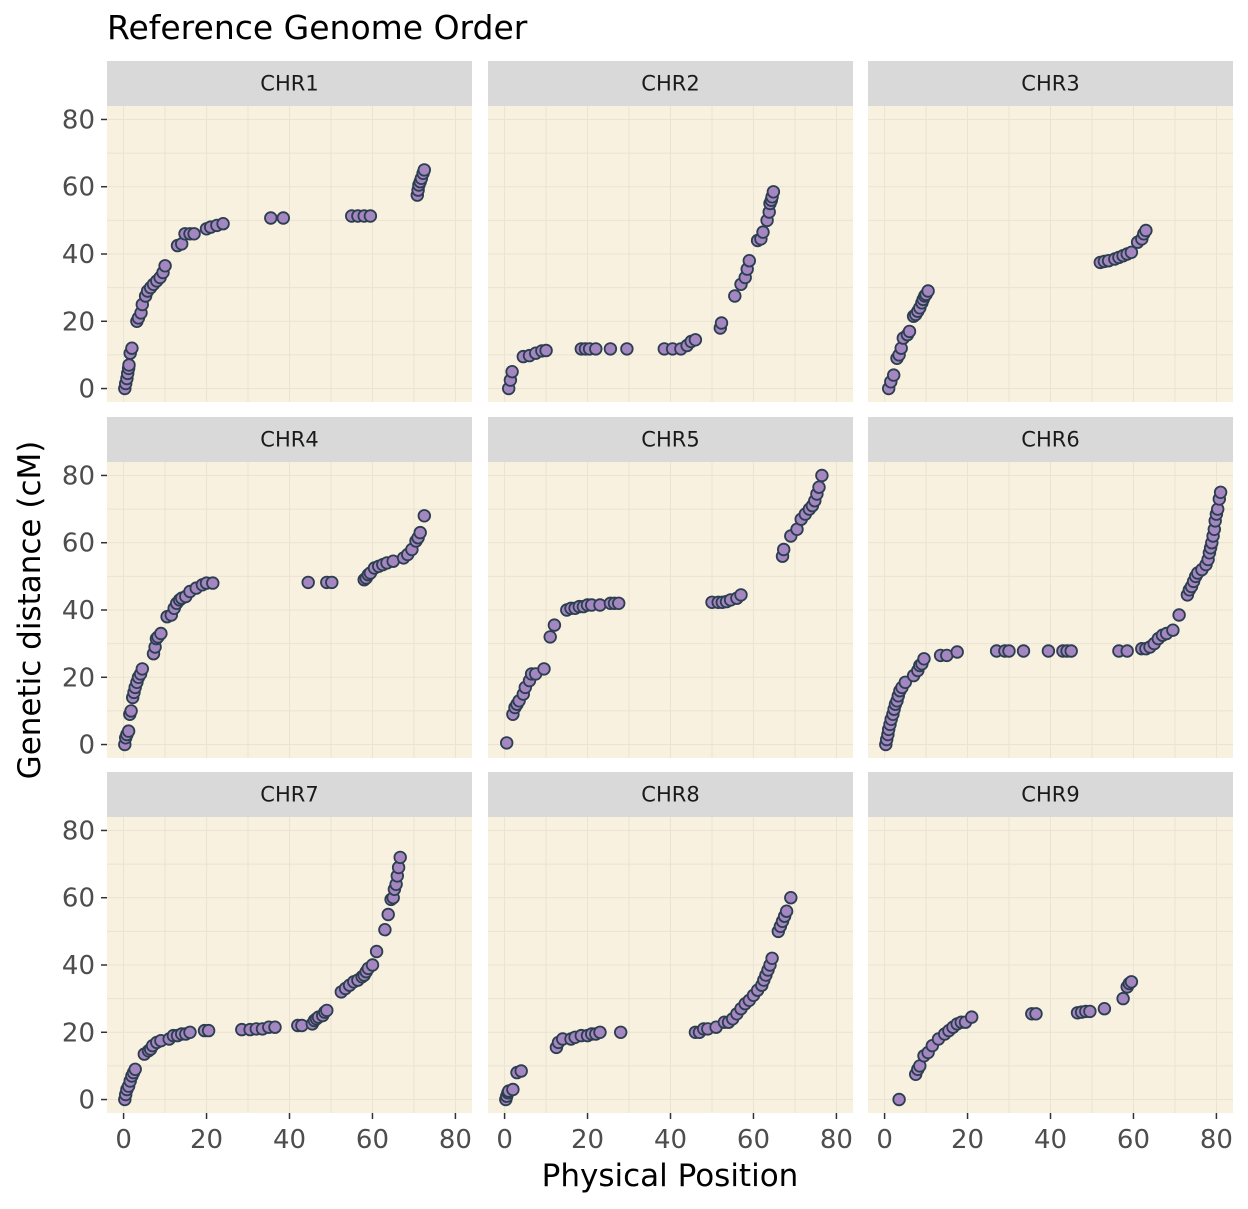 This screenshot has width=1248, height=1209. I want to click on facet-panel-chr1: CHR1 0 20 40 60 80, so click(267, 233).